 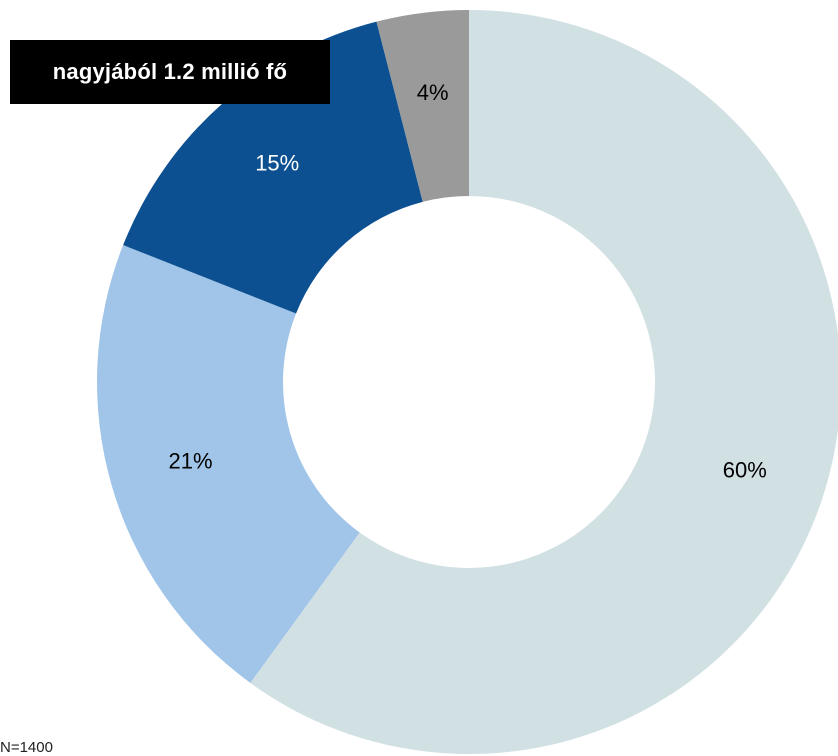 What do you see at coordinates (190, 461) in the screenshot?
I see `donut-slice-label-1: 21%` at bounding box center [190, 461].